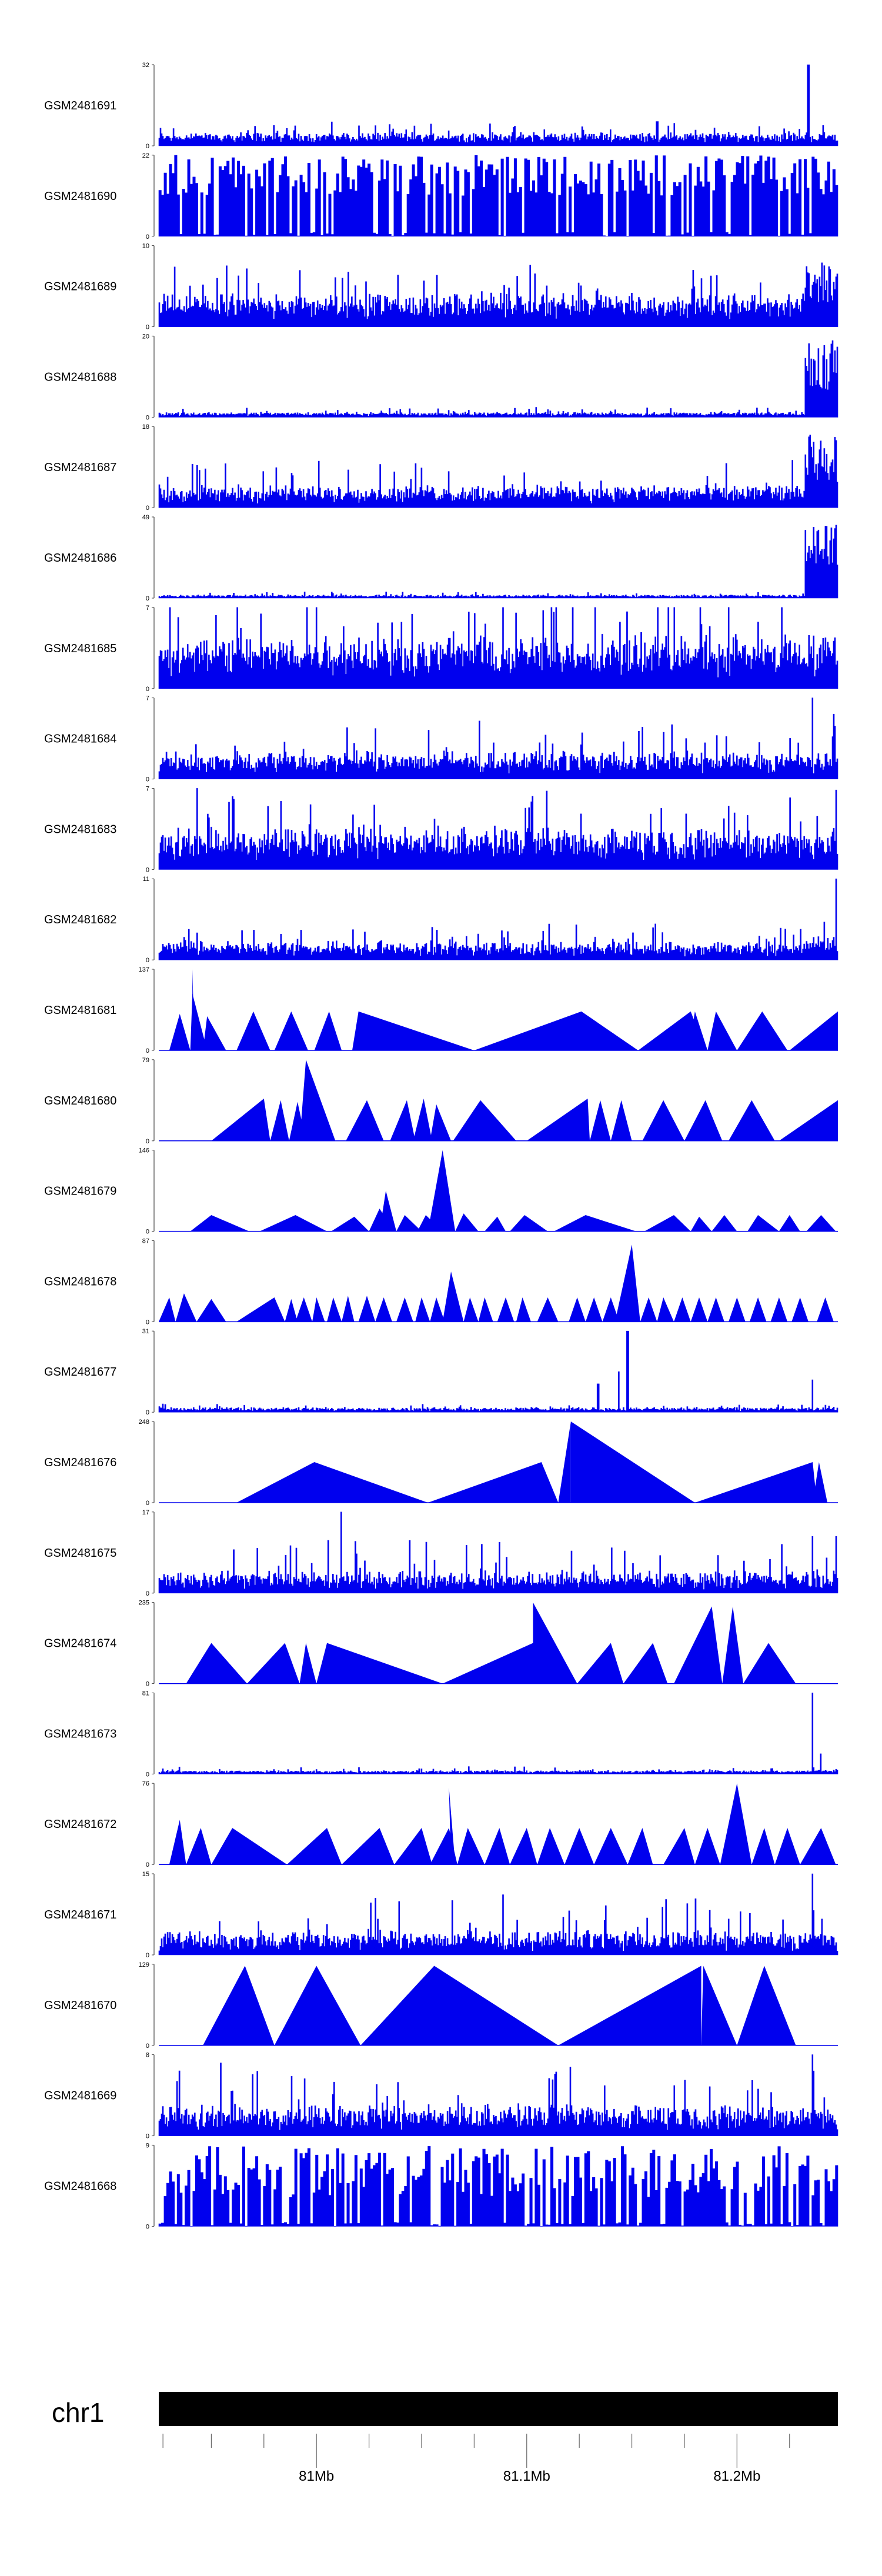 This screenshot has width=882, height=2576. Describe the element at coordinates (441, 1824) in the screenshot. I see `track-GSM2481672: GSM2481672 76 0` at that location.